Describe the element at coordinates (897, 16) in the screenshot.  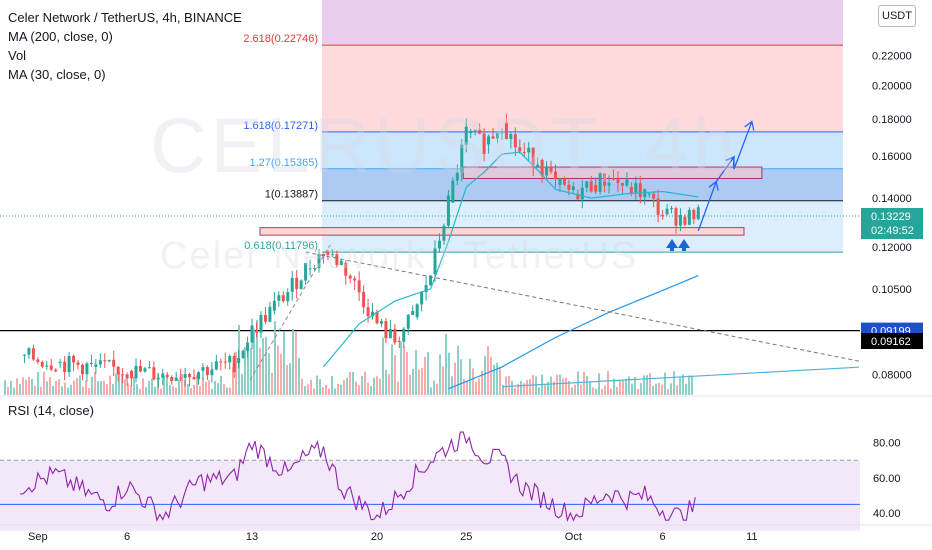
I see `currency-button: USDT` at that location.